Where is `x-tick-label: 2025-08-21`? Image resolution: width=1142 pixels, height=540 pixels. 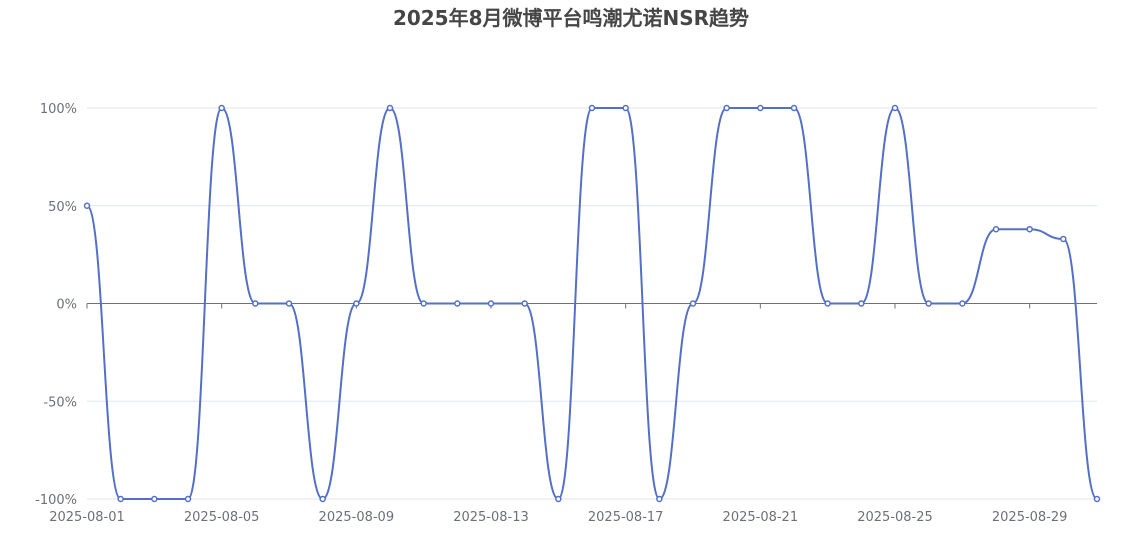 x-tick-label: 2025-08-21 is located at coordinates (761, 517).